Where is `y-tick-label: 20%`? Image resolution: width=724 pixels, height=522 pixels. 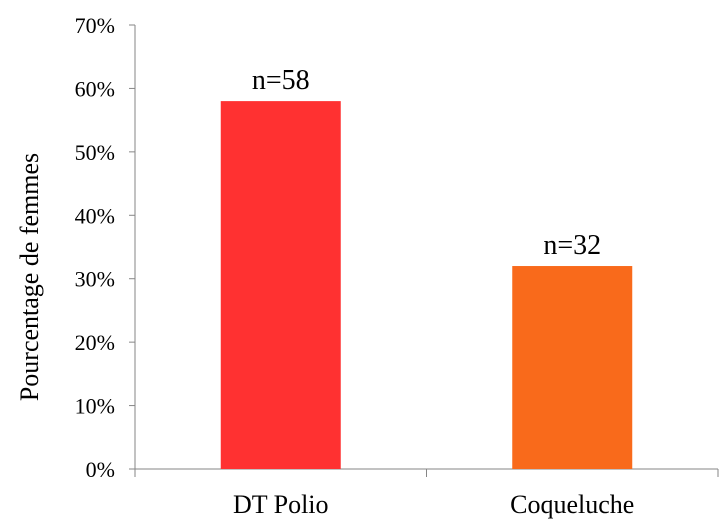
y-tick-label: 20% is located at coordinates (95, 342).